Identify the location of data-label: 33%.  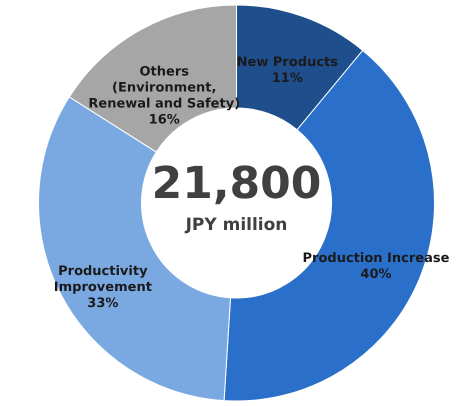
(102, 304).